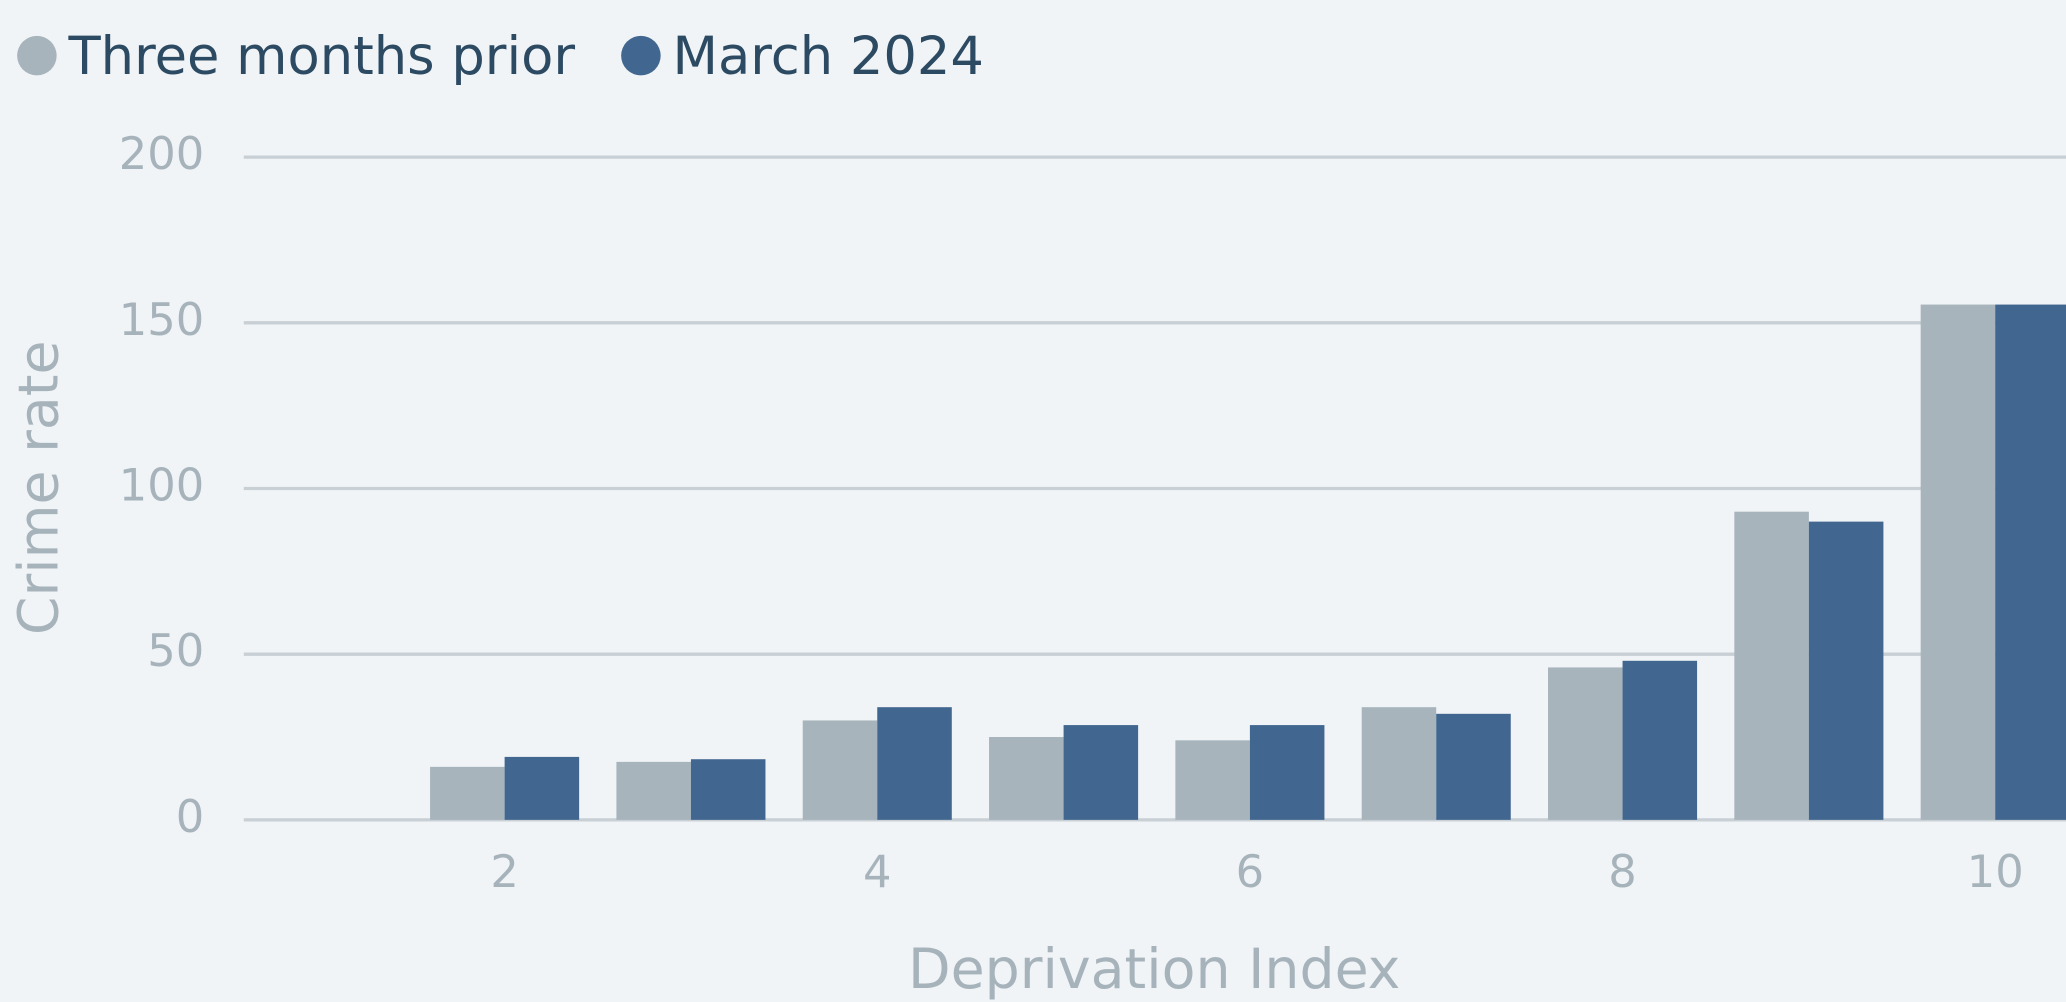  What do you see at coordinates (190, 816) in the screenshot?
I see `y-tick-label: 0` at bounding box center [190, 816].